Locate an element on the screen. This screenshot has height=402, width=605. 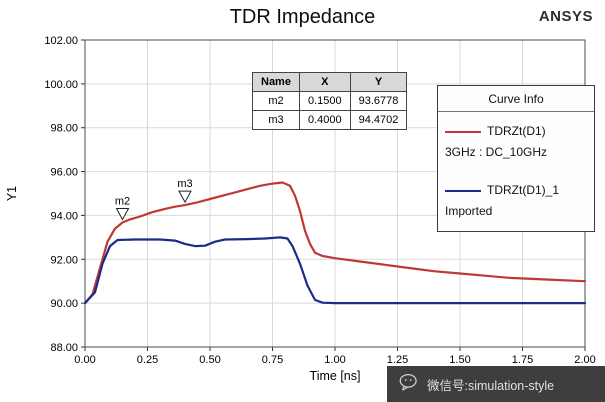
watermark-text: 微信号:simulation-style is located at coordinates (491, 385).